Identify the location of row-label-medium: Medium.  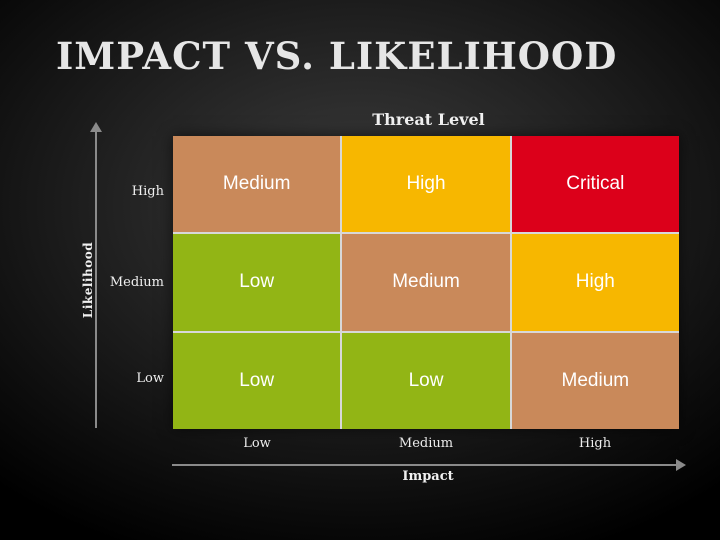
(136, 282).